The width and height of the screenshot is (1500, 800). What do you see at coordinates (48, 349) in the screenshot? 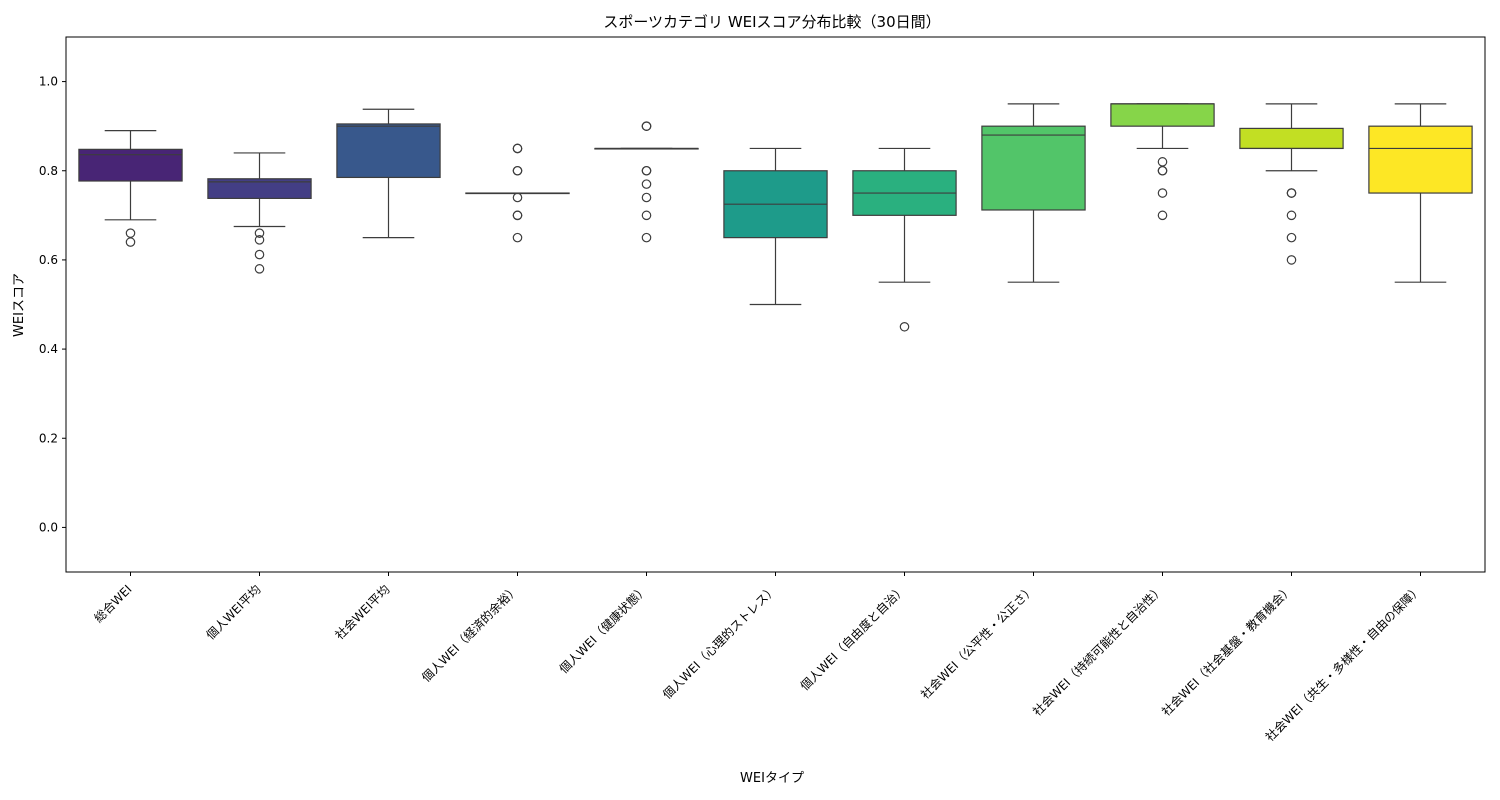
I see `y-tick-label: 0.4` at bounding box center [48, 349].